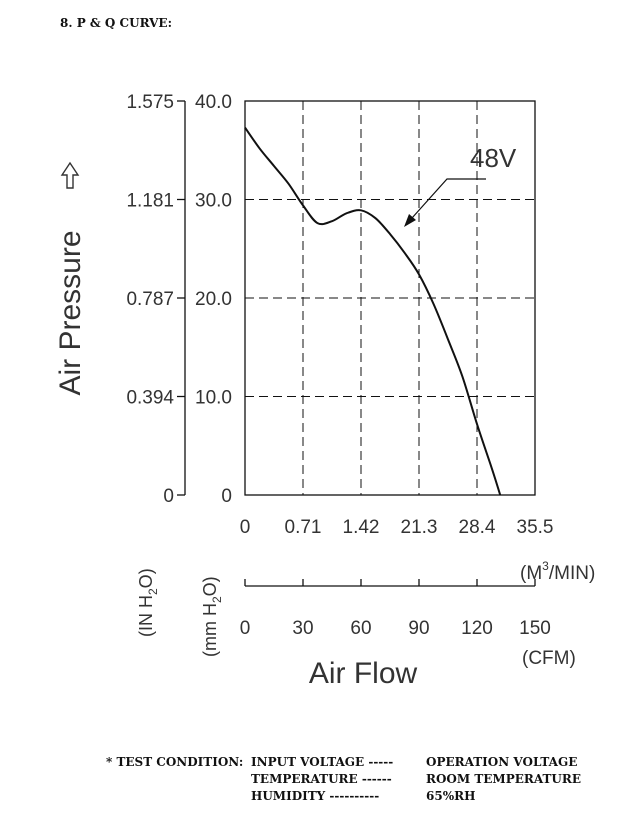 The width and height of the screenshot is (638, 823). What do you see at coordinates (535, 628) in the screenshot?
I see `x-tick-label-cfm: 150` at bounding box center [535, 628].